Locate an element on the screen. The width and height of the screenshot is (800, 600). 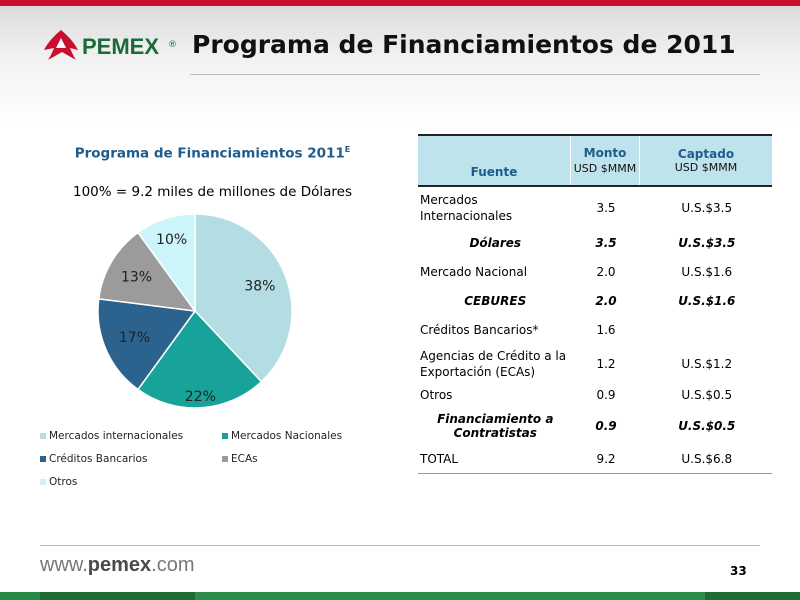
pie-label-4: 13% is located at coordinates (136, 277).